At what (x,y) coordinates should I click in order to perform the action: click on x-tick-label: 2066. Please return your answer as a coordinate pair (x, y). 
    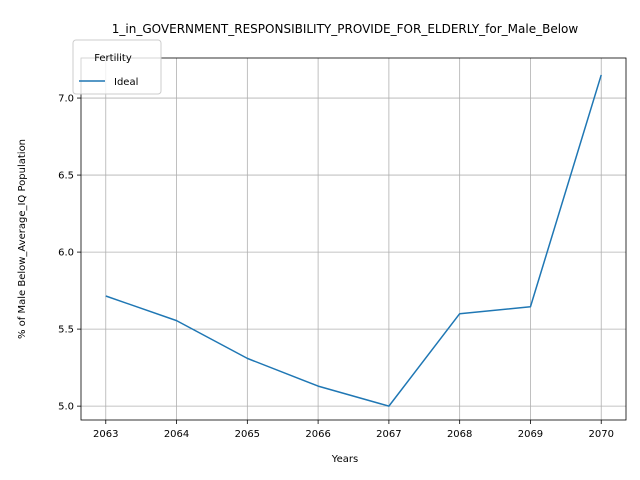
    Looking at the image, I should click on (317, 434).